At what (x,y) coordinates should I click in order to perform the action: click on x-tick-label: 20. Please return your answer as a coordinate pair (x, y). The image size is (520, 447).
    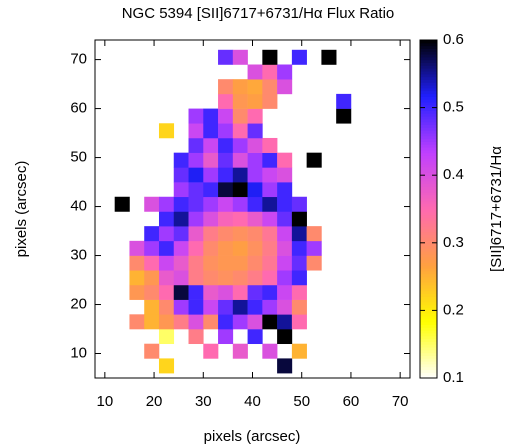
    Looking at the image, I should click on (154, 401).